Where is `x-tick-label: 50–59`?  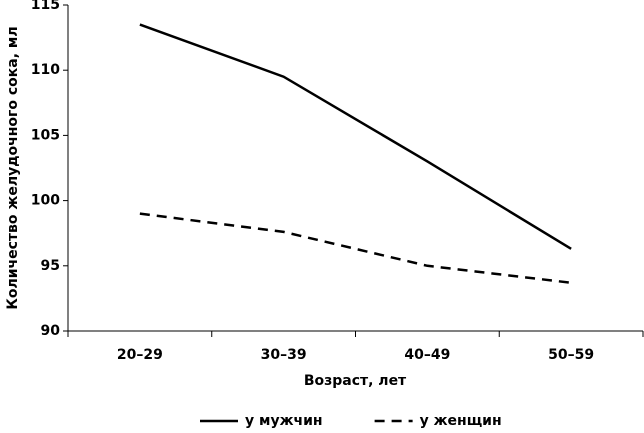 x-tick-label: 50–59 is located at coordinates (571, 355).